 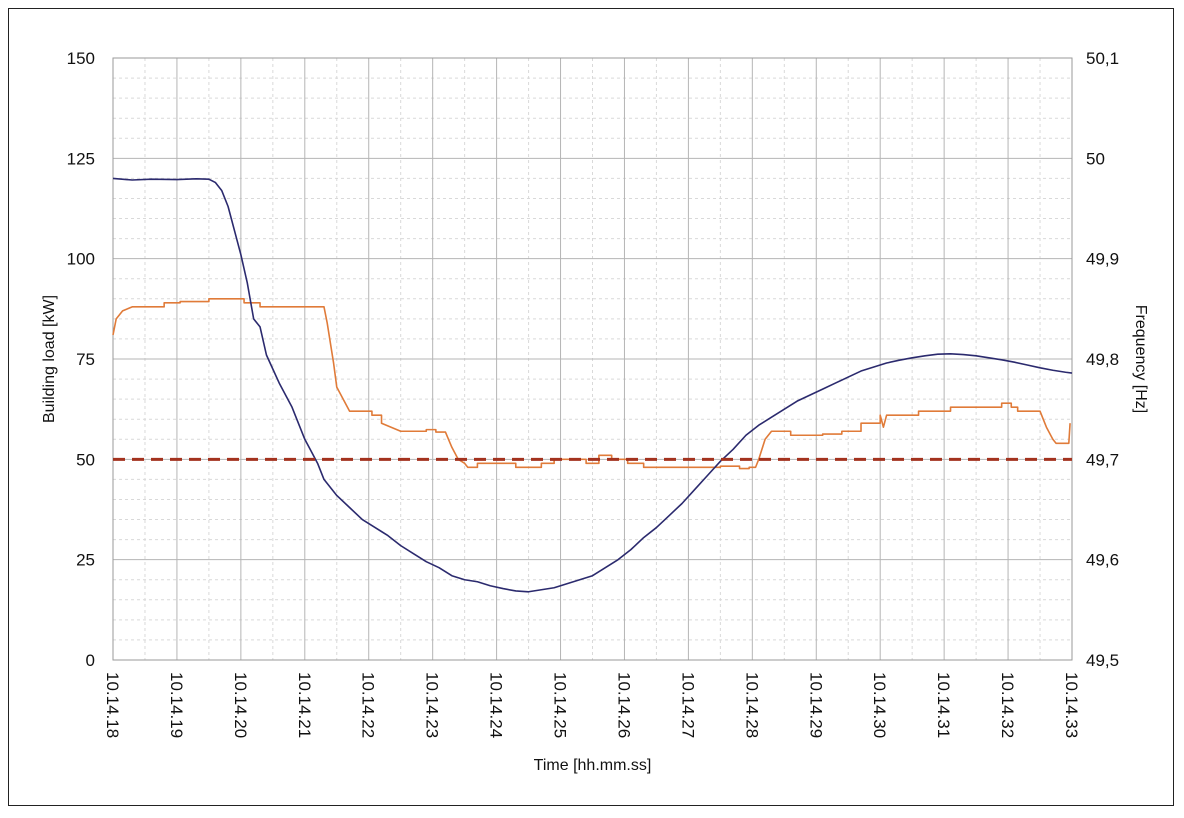 I want to click on x-tick-label: 10.14.18, so click(x=112, y=705).